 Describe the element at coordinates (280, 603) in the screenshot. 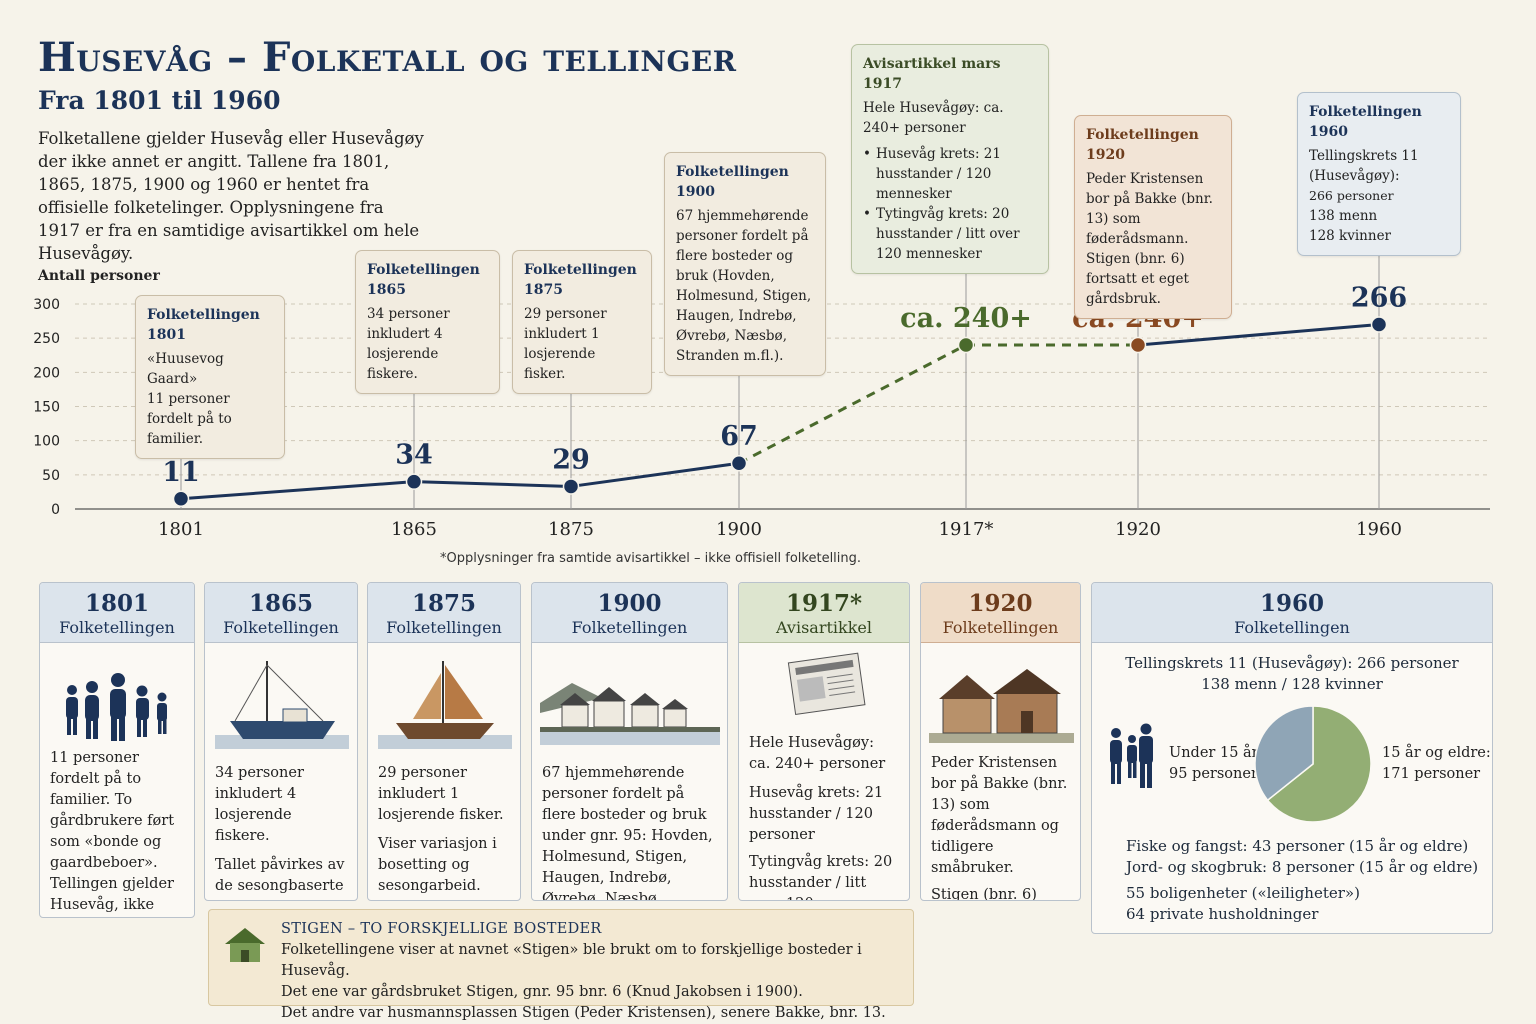

I see `card-year: 1865` at that location.